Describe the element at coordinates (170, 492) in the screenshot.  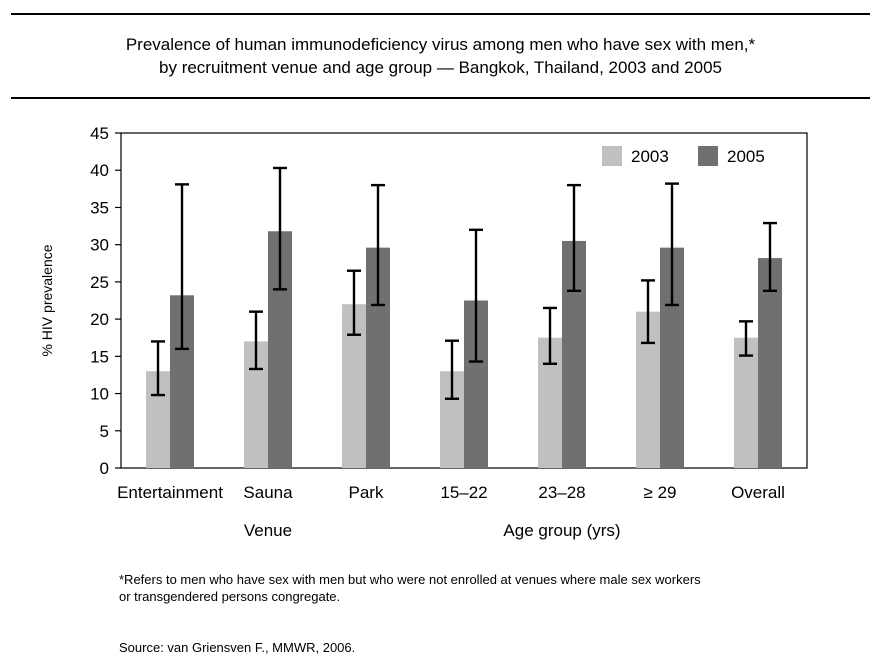
I see `x-category-label: Entertainment` at that location.